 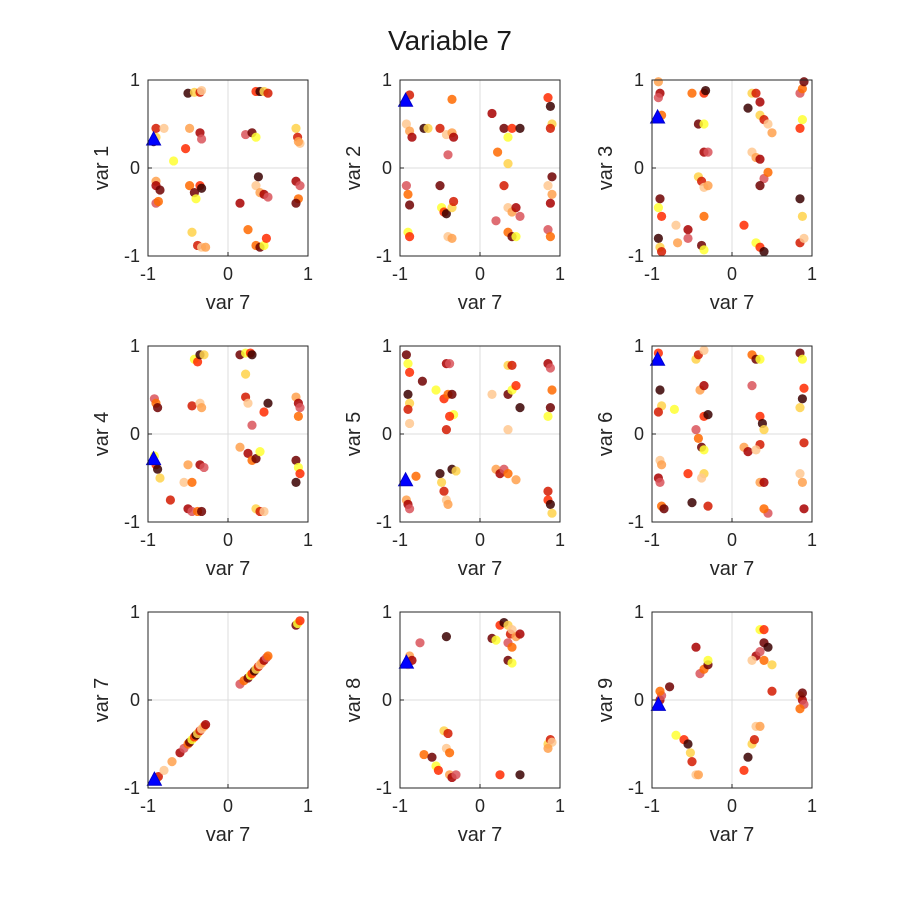 What do you see at coordinates (354, 434) in the screenshot?
I see `y-axis-label: var 5` at bounding box center [354, 434].